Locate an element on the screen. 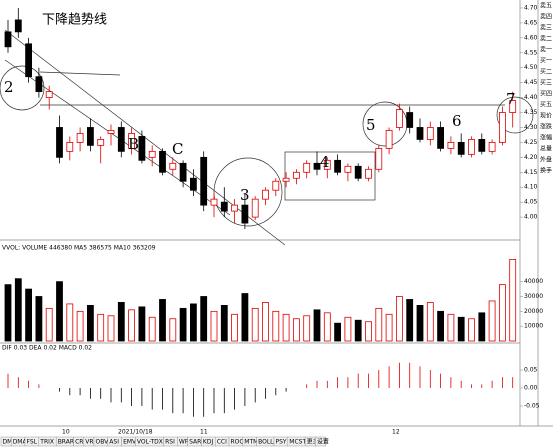 The width and height of the screenshot is (553, 447). tab-label: MTM is located at coordinates (251, 442).